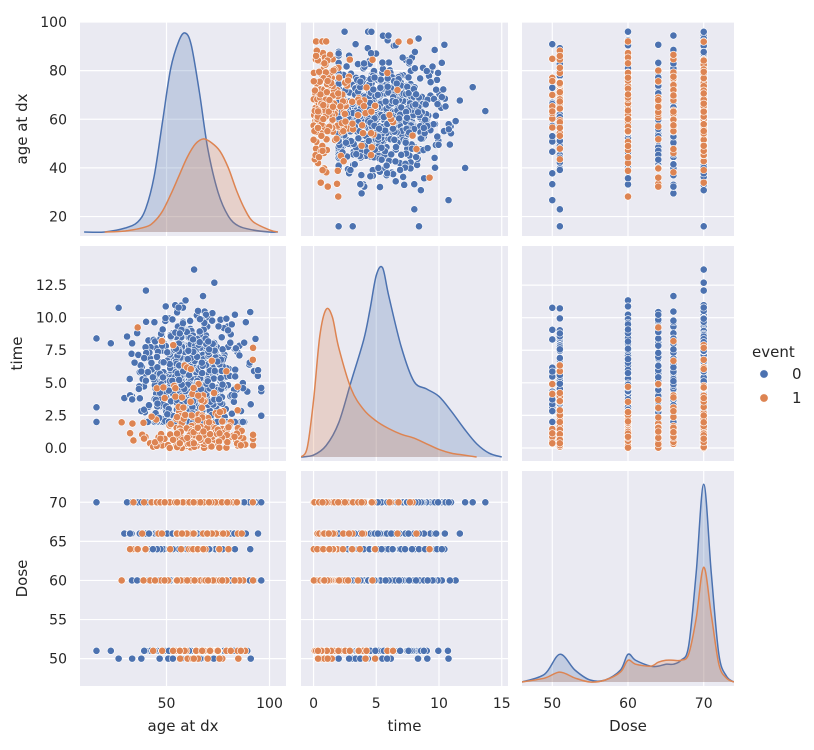 This screenshot has height=750, width=814. I want to click on panel-time-vs-age-at-dx, so click(183, 353).